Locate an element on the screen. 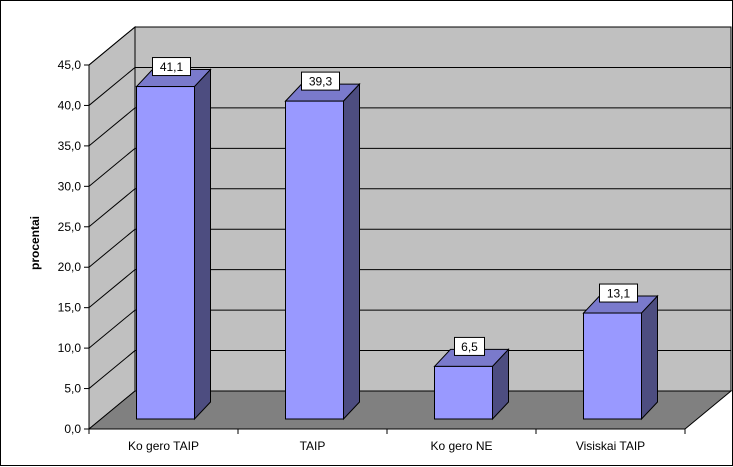 The width and height of the screenshot is (733, 467). x-tick-label: Visiskai TAIP is located at coordinates (610, 446).